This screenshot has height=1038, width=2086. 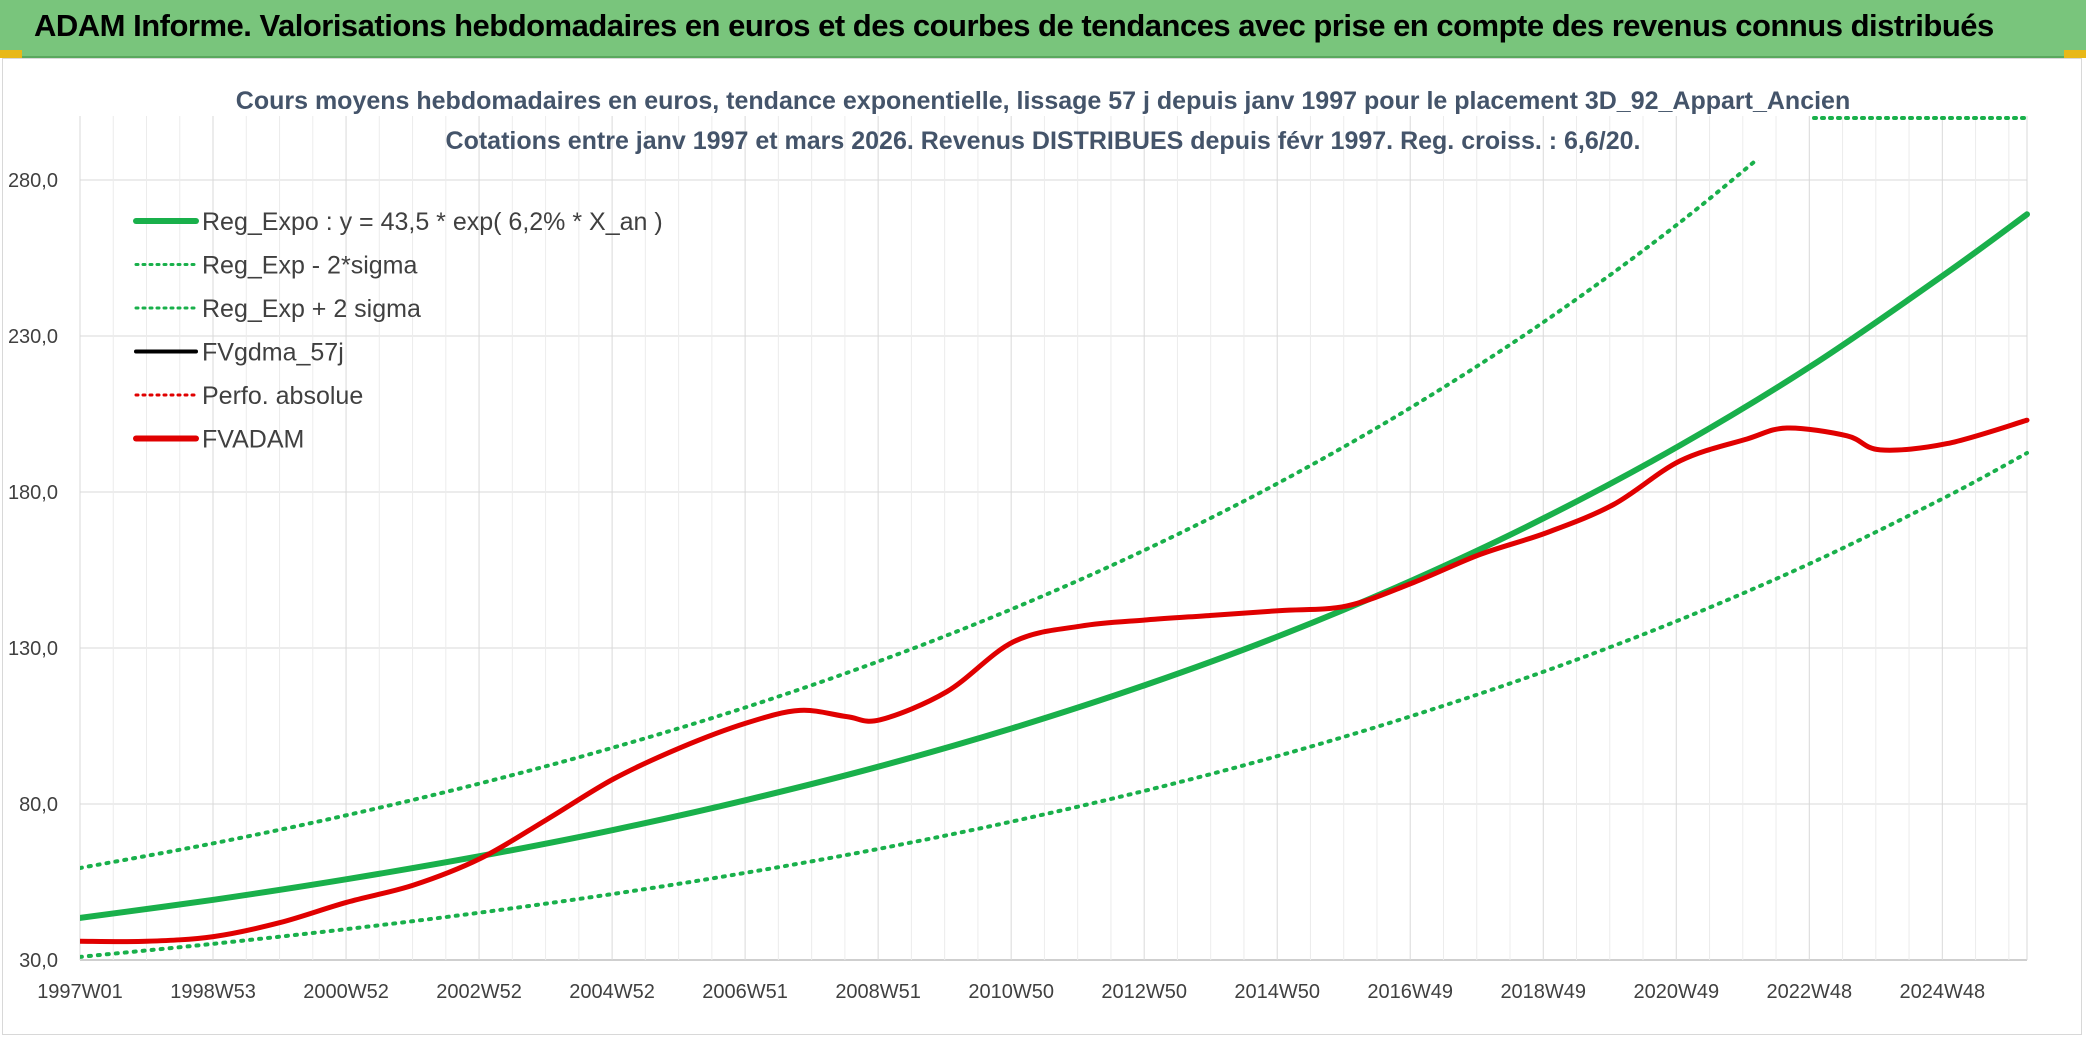 What do you see at coordinates (1277, 992) in the screenshot?
I see `x-tick-label: 2014W50` at bounding box center [1277, 992].